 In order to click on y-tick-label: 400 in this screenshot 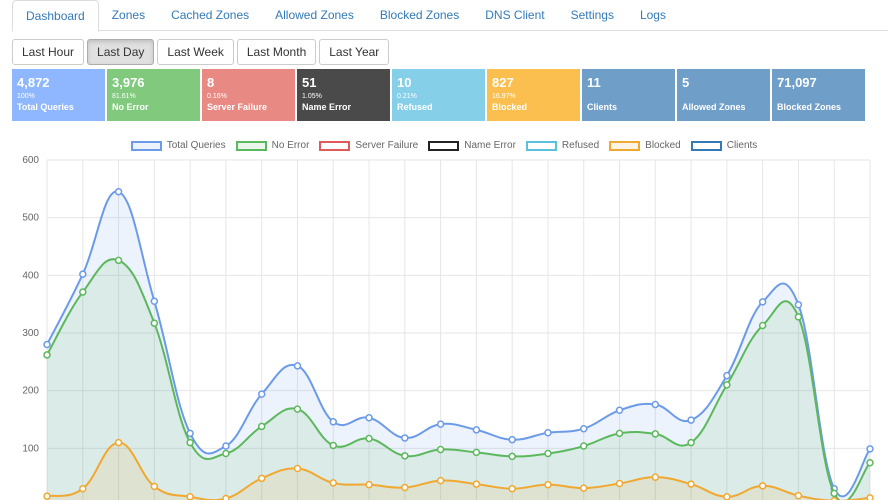, I will do `click(30, 275)`.